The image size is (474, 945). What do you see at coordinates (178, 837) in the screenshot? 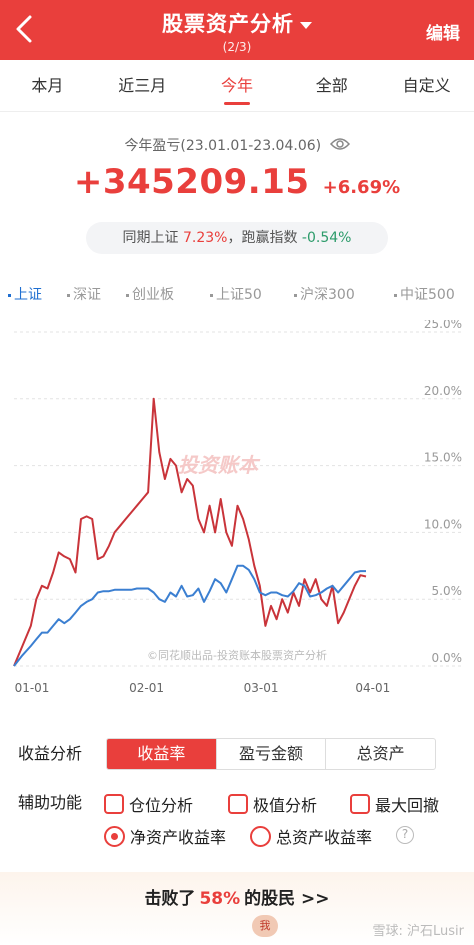
I see `option-label: 净资产收益率` at bounding box center [178, 837].